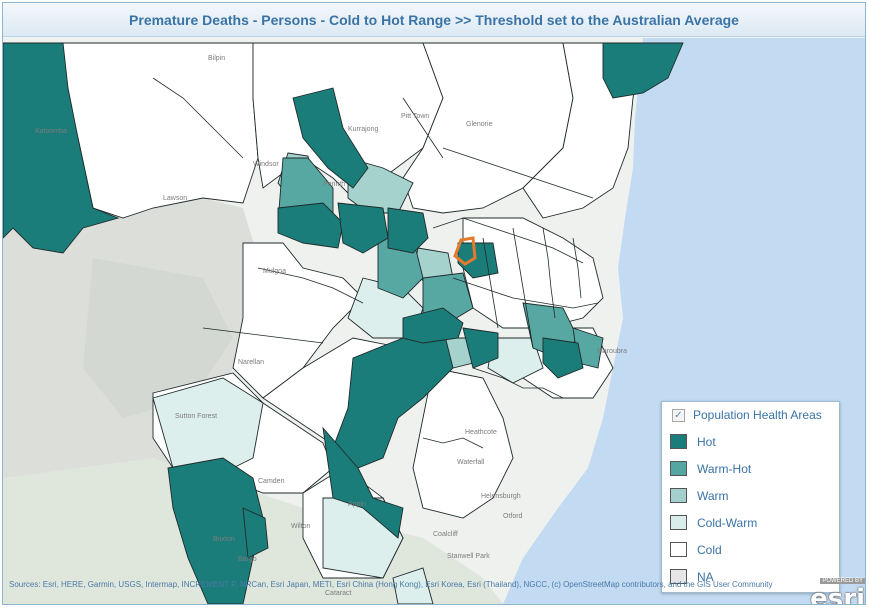  Describe the element at coordinates (842, 581) in the screenshot. I see `esri-powered-by: POWERED BY` at that location.